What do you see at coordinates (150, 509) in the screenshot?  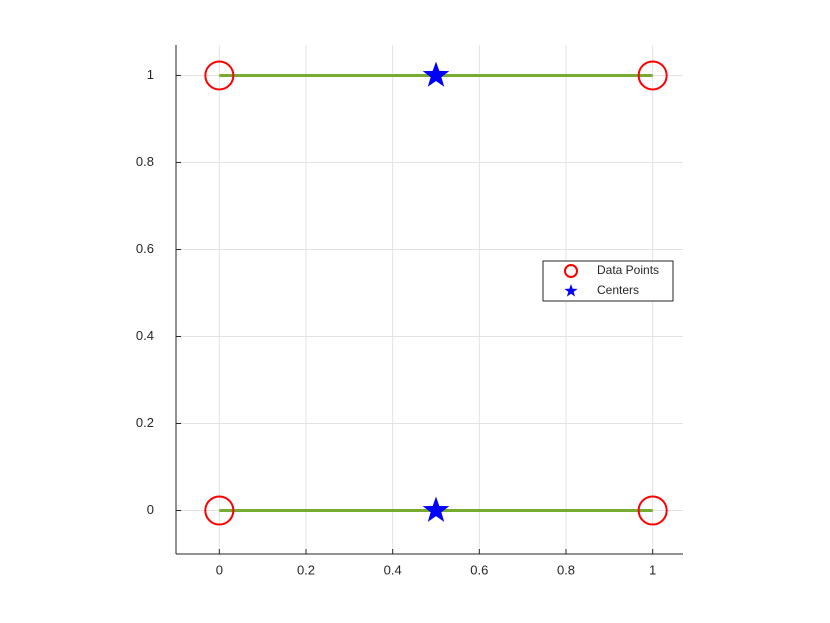 I see `y-tick-label: 0` at bounding box center [150, 509].